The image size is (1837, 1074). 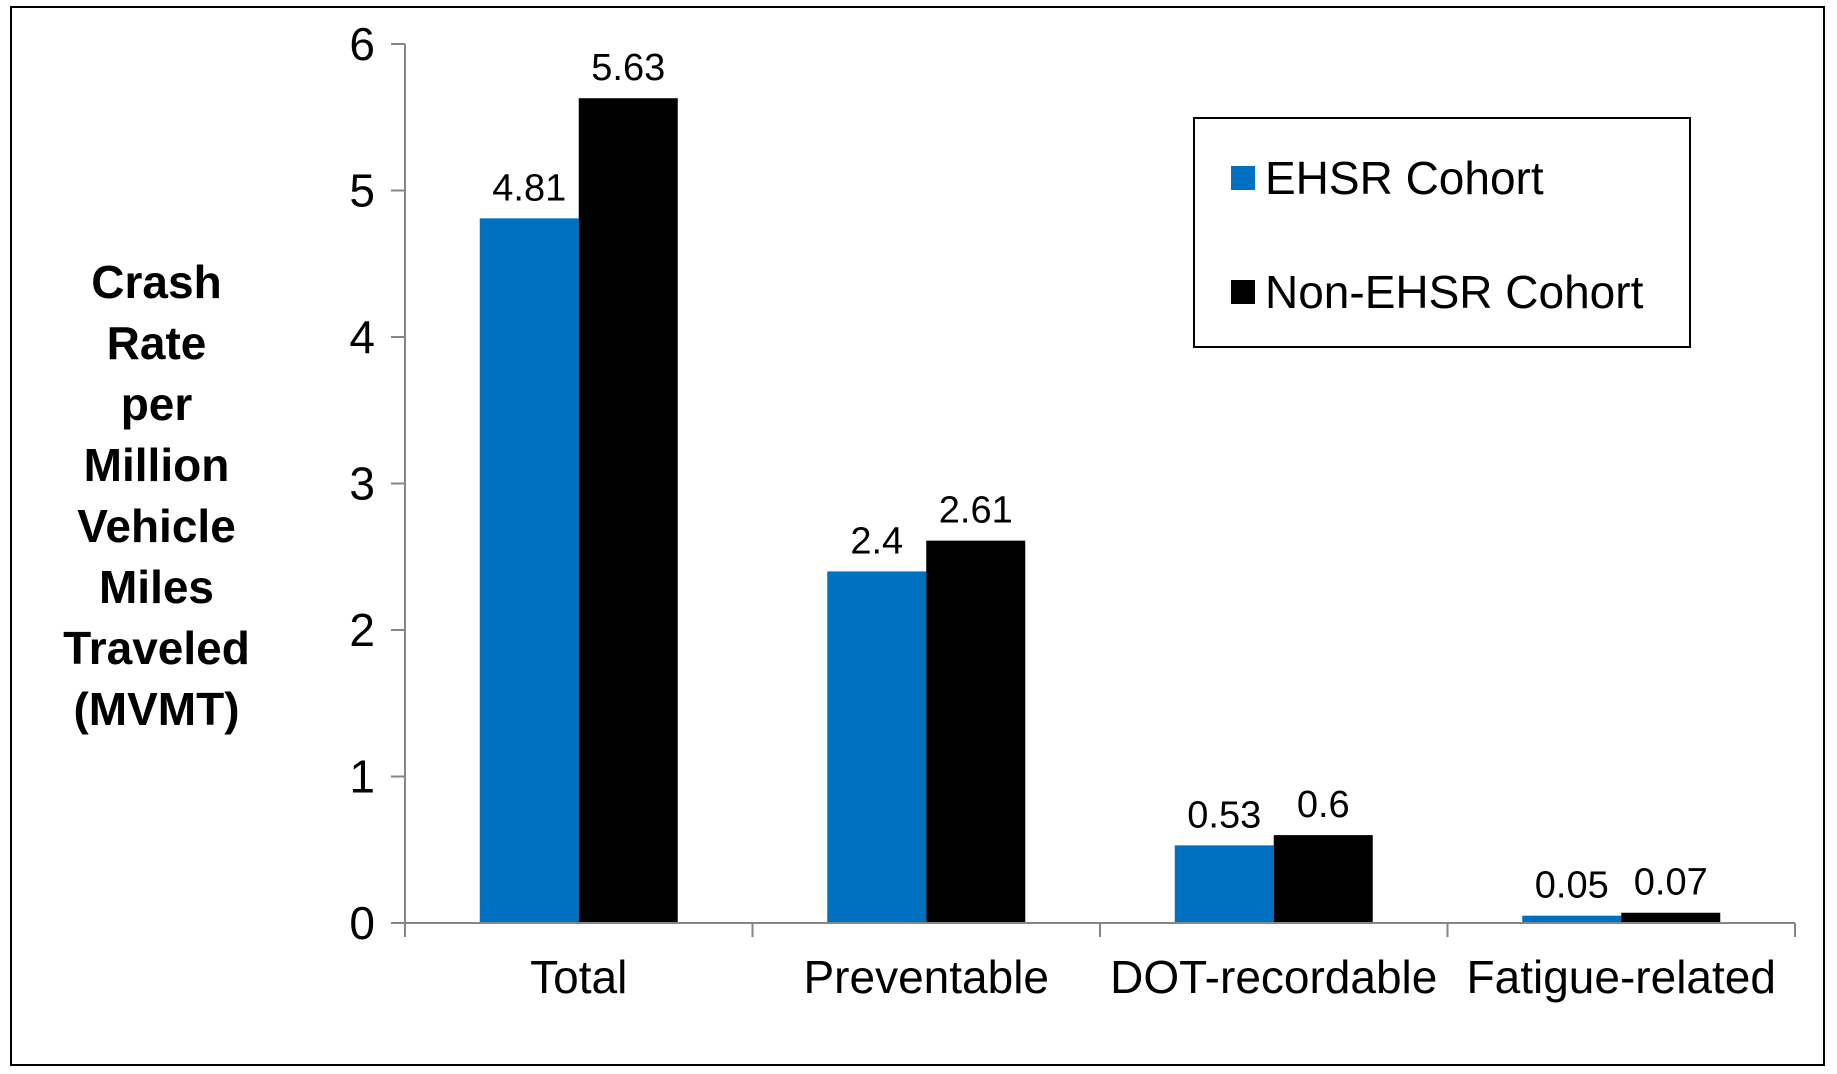 I want to click on x-tick-label: DOT-recordable, so click(x=1273, y=977).